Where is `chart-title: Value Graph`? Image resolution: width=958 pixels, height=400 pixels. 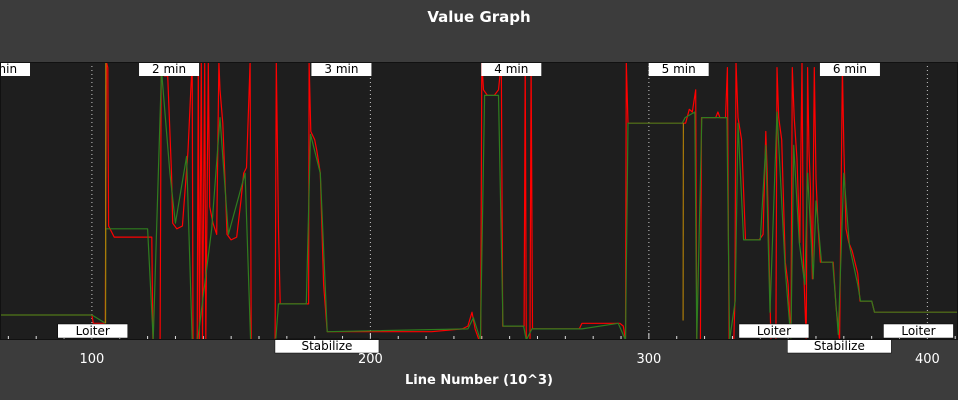
chart-title: Value Graph is located at coordinates (479, 17).